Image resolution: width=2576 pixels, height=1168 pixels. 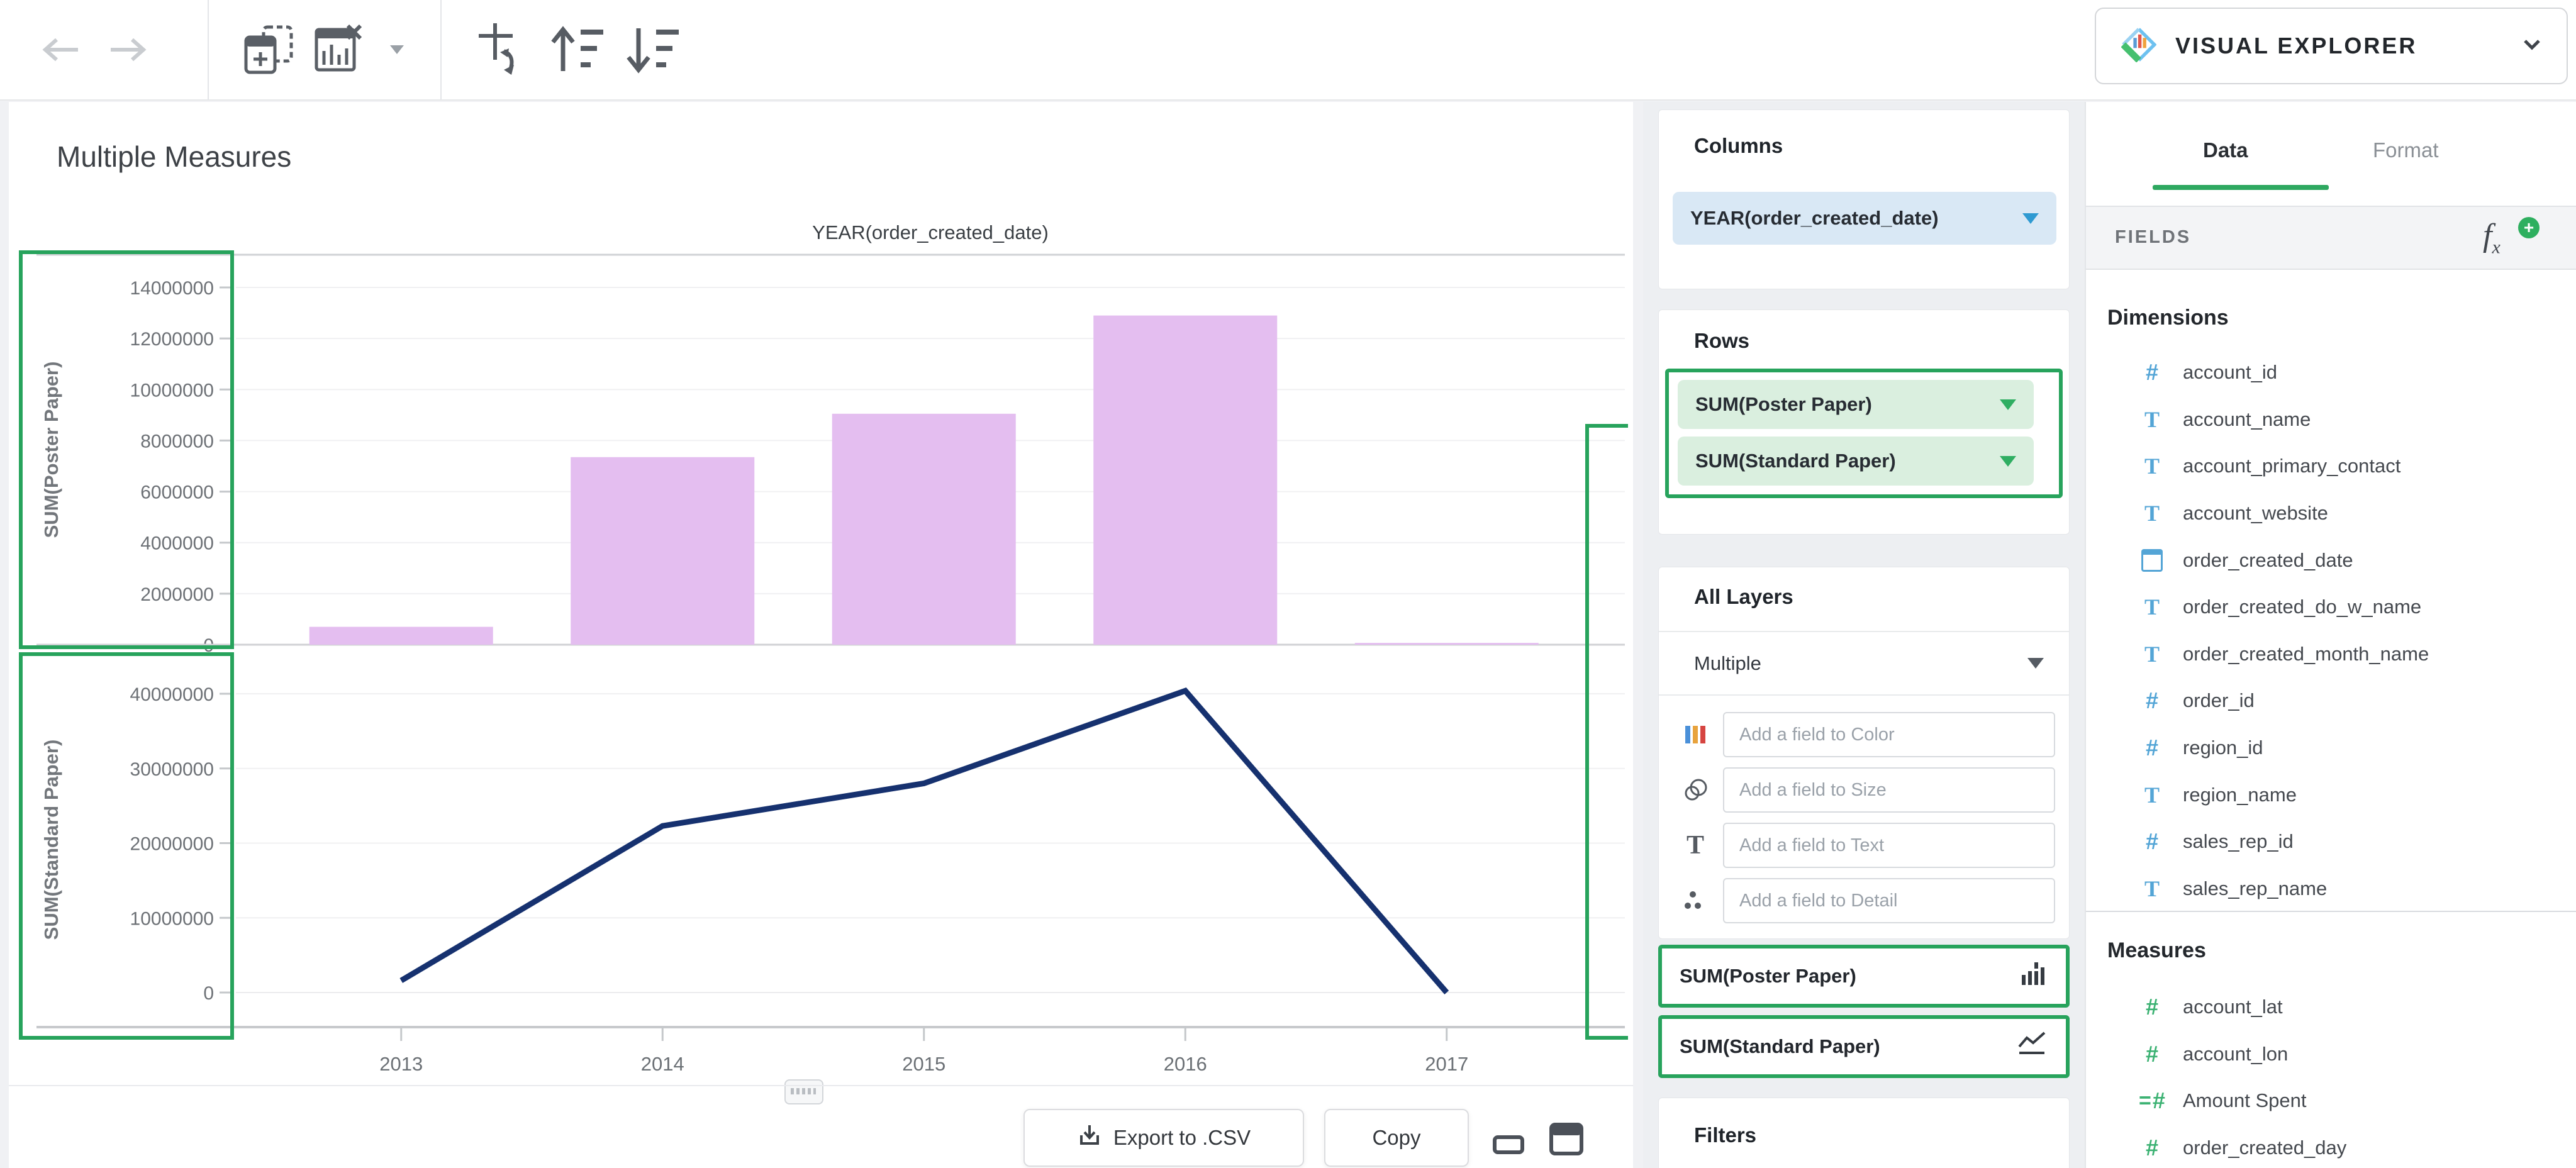 I want to click on poster-y-tick-label: 10000000, so click(x=172, y=390).